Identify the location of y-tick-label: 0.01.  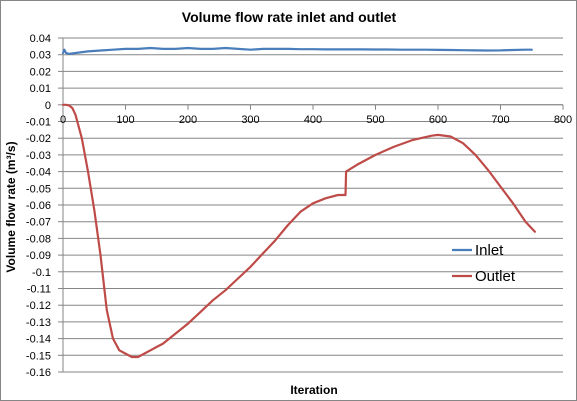
(40, 89).